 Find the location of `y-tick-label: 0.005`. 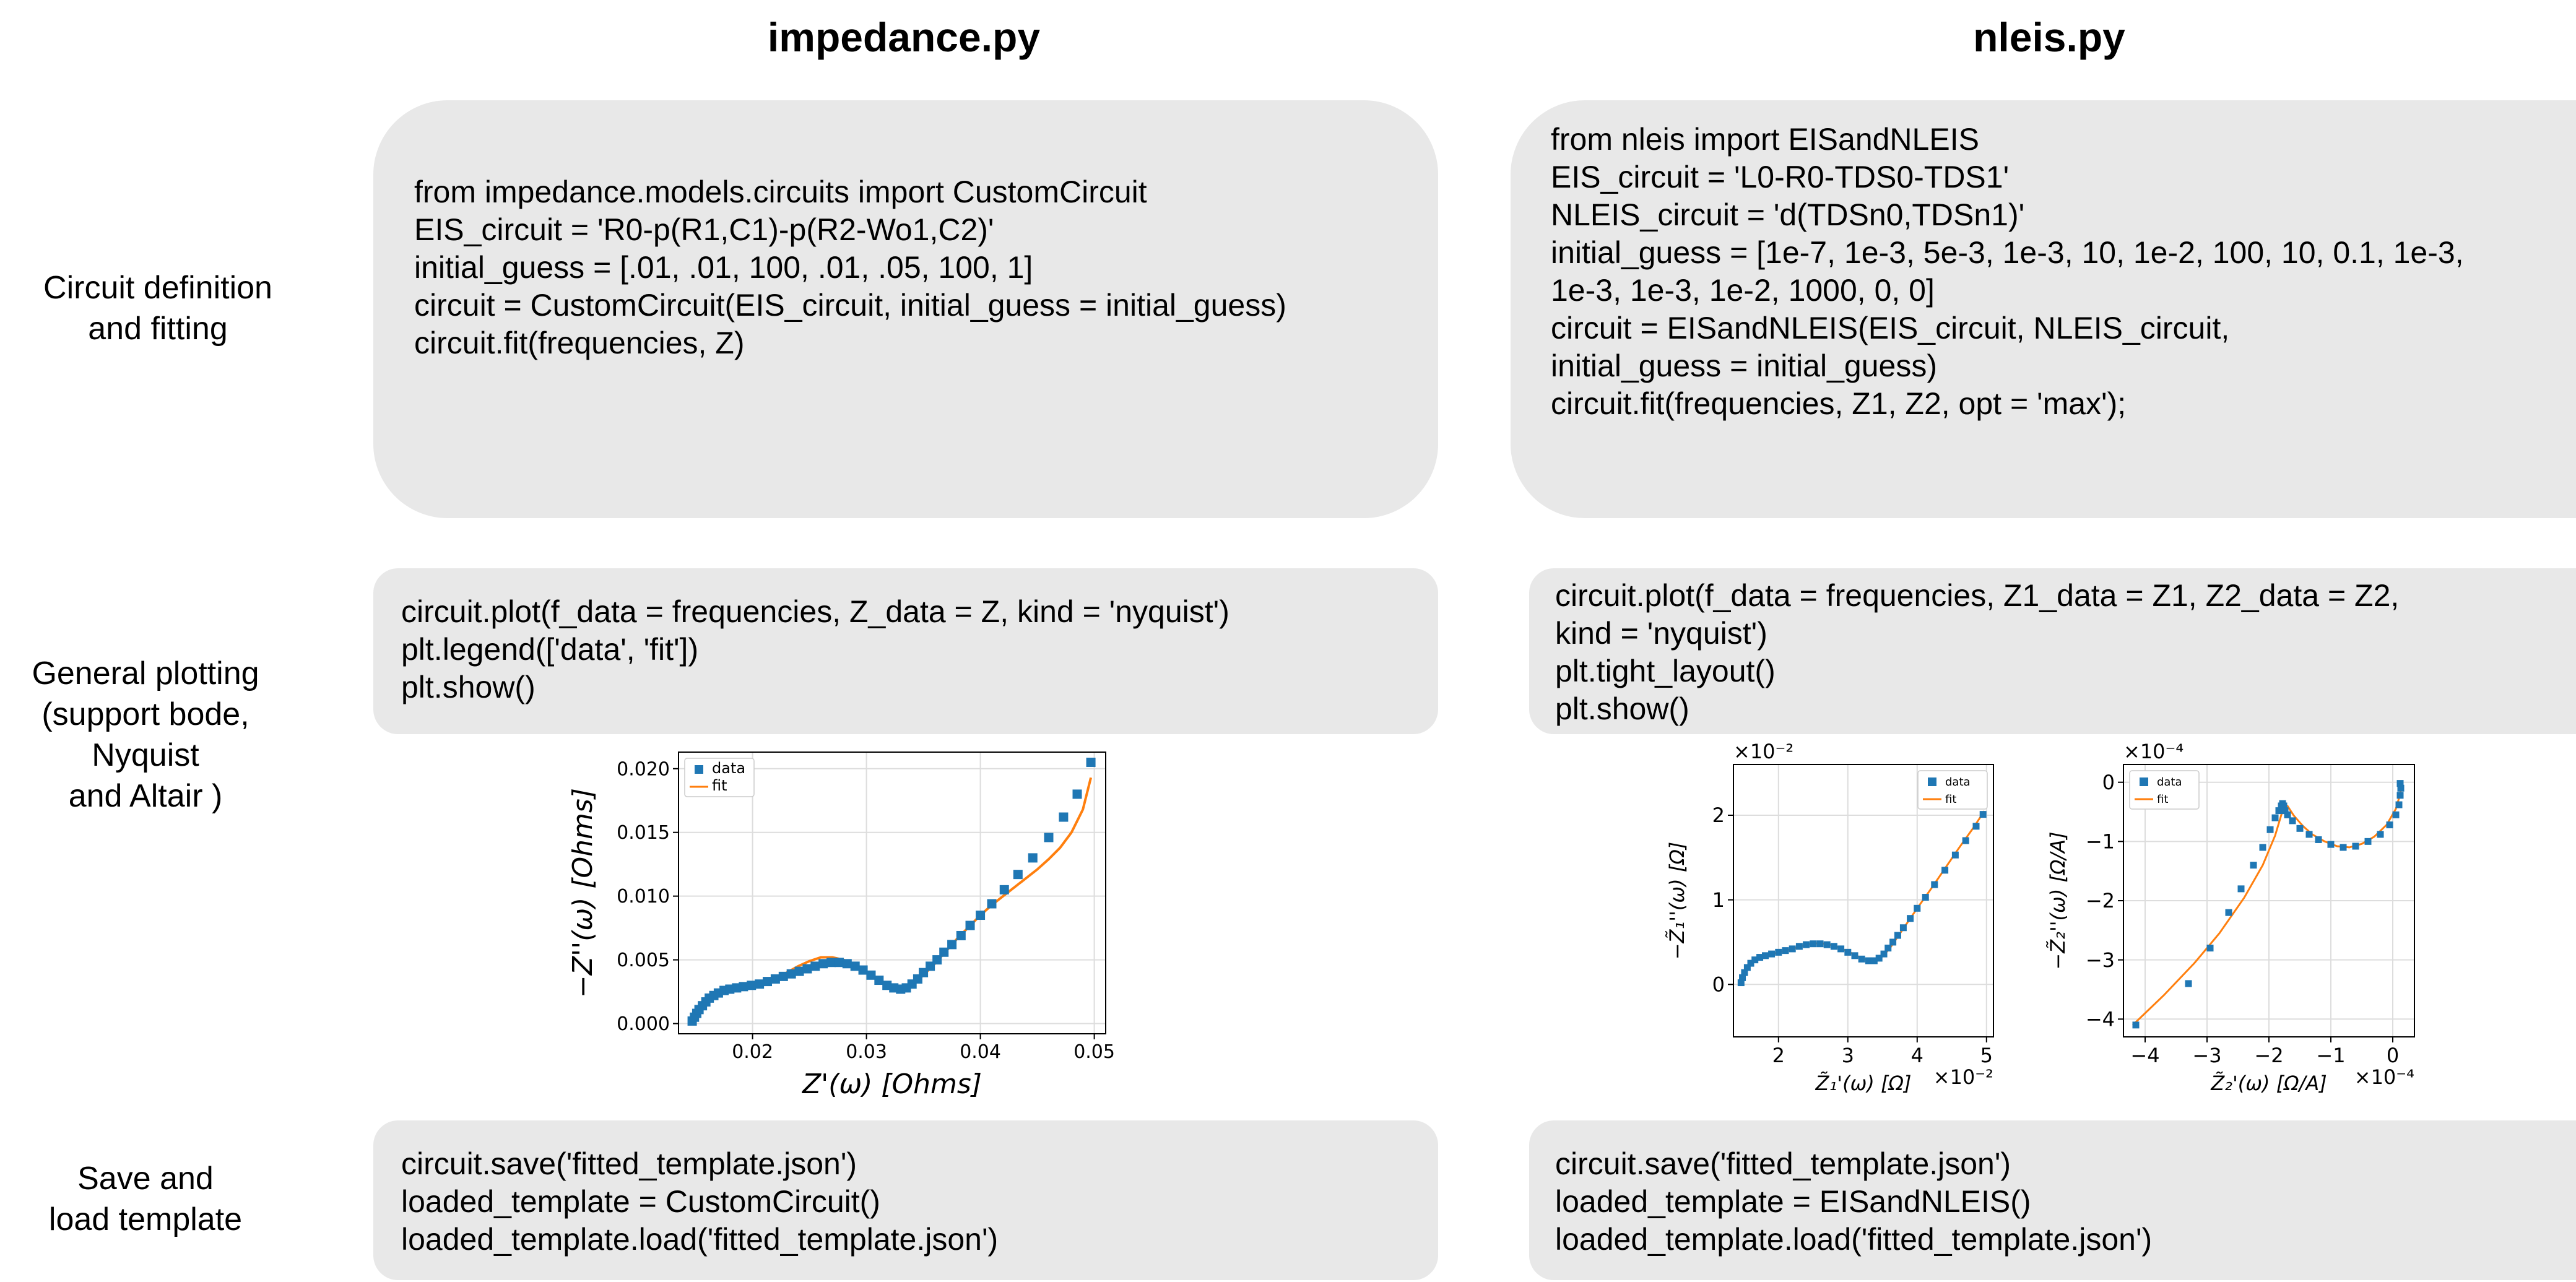

y-tick-label: 0.005 is located at coordinates (643, 961).